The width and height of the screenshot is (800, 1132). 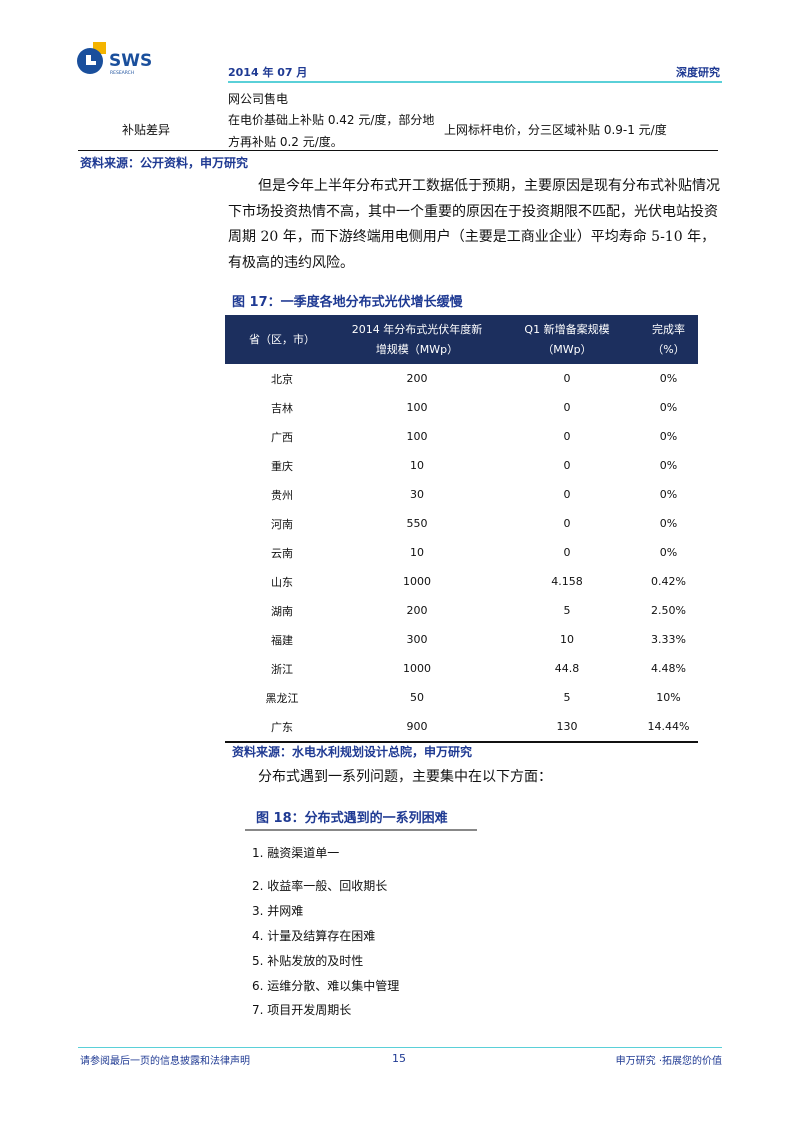 I want to click on table-row: 山东 1000 4.158 0.42%, so click(x=461, y=581).